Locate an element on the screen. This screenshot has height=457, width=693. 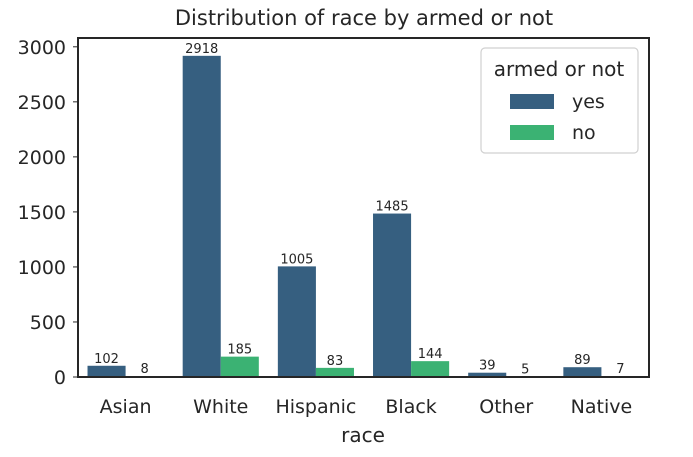
bar-value-label: 2918 is located at coordinates (201, 49).